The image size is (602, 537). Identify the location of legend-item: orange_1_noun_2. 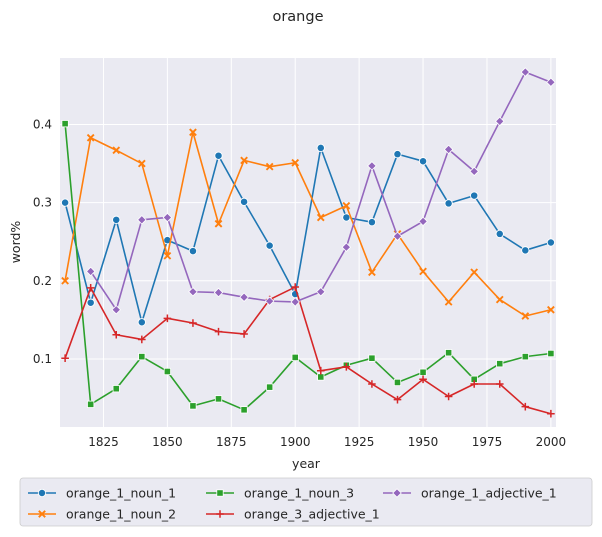
(102, 514).